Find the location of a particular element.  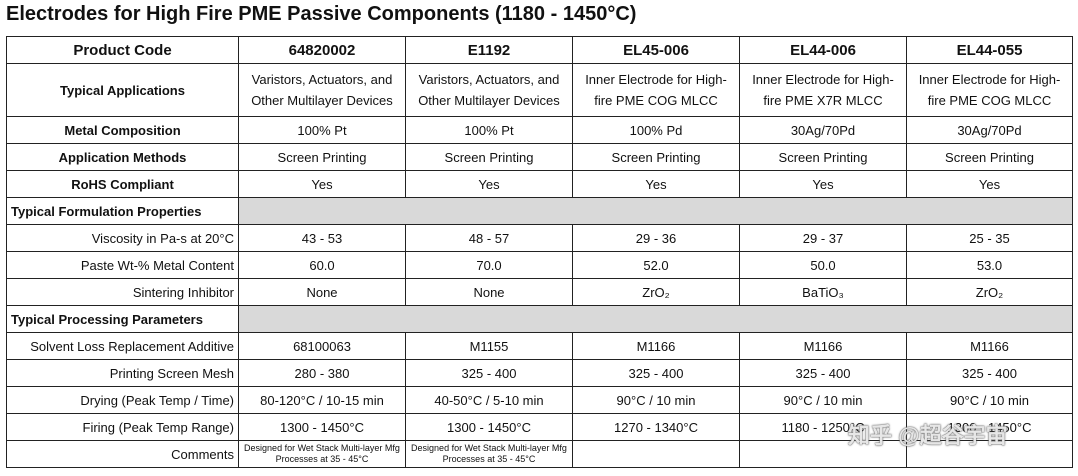

row-label: RoHS Compliant is located at coordinates (122, 184).